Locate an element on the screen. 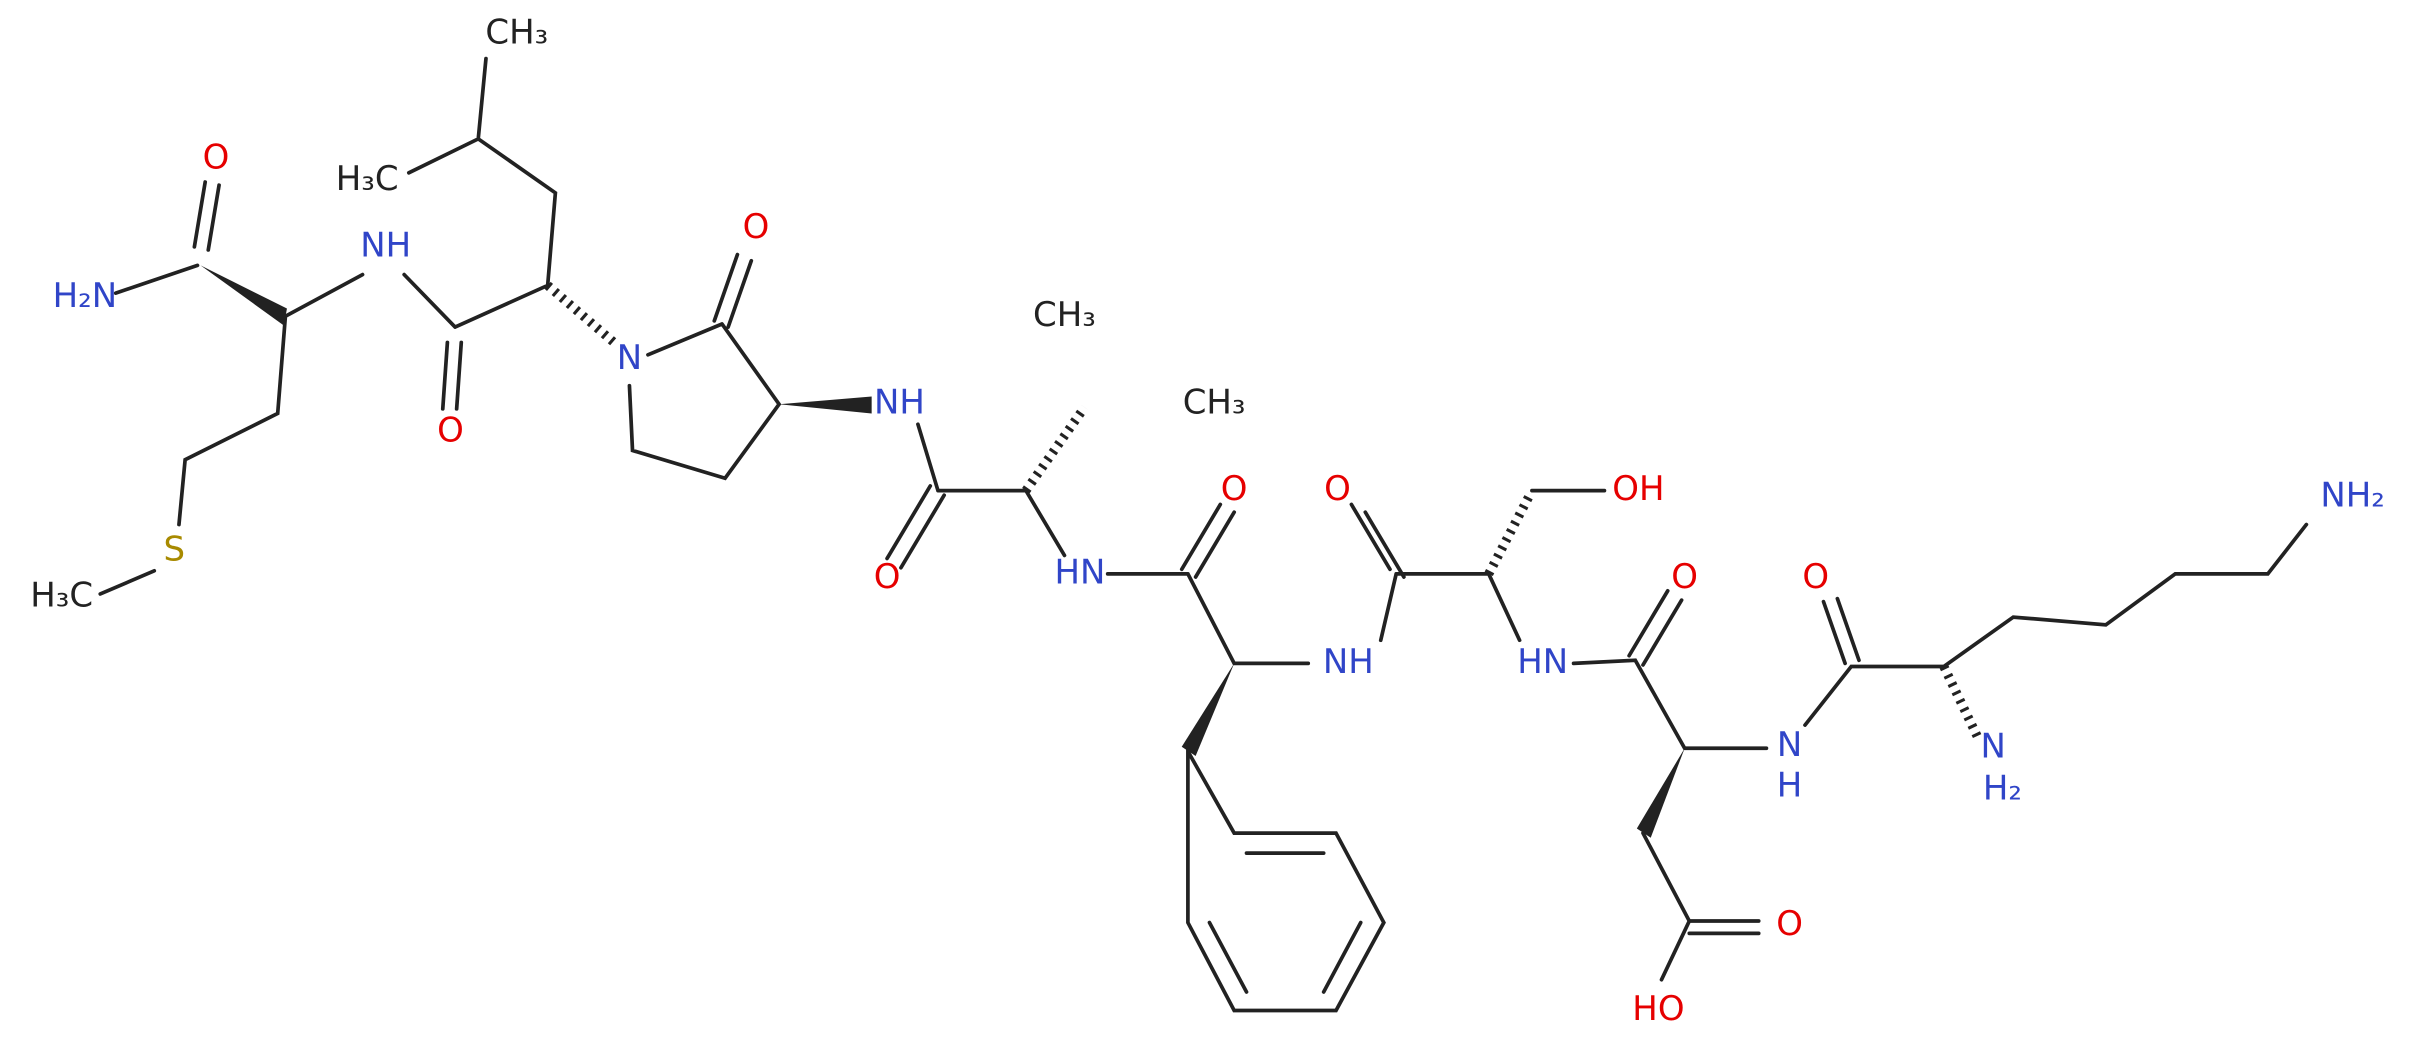  atom-label: H₂ is located at coordinates (2002, 788).